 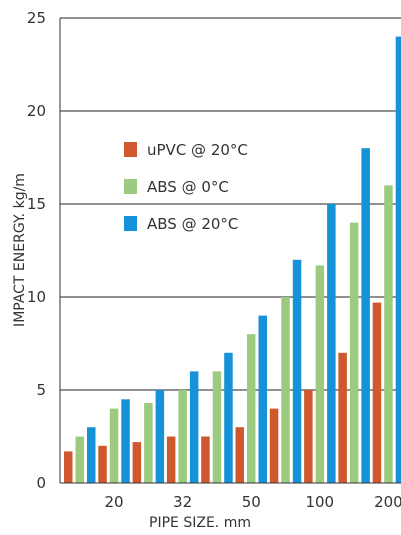 What do you see at coordinates (113, 502) in the screenshot?
I see `x-tick-label: 20` at bounding box center [113, 502].